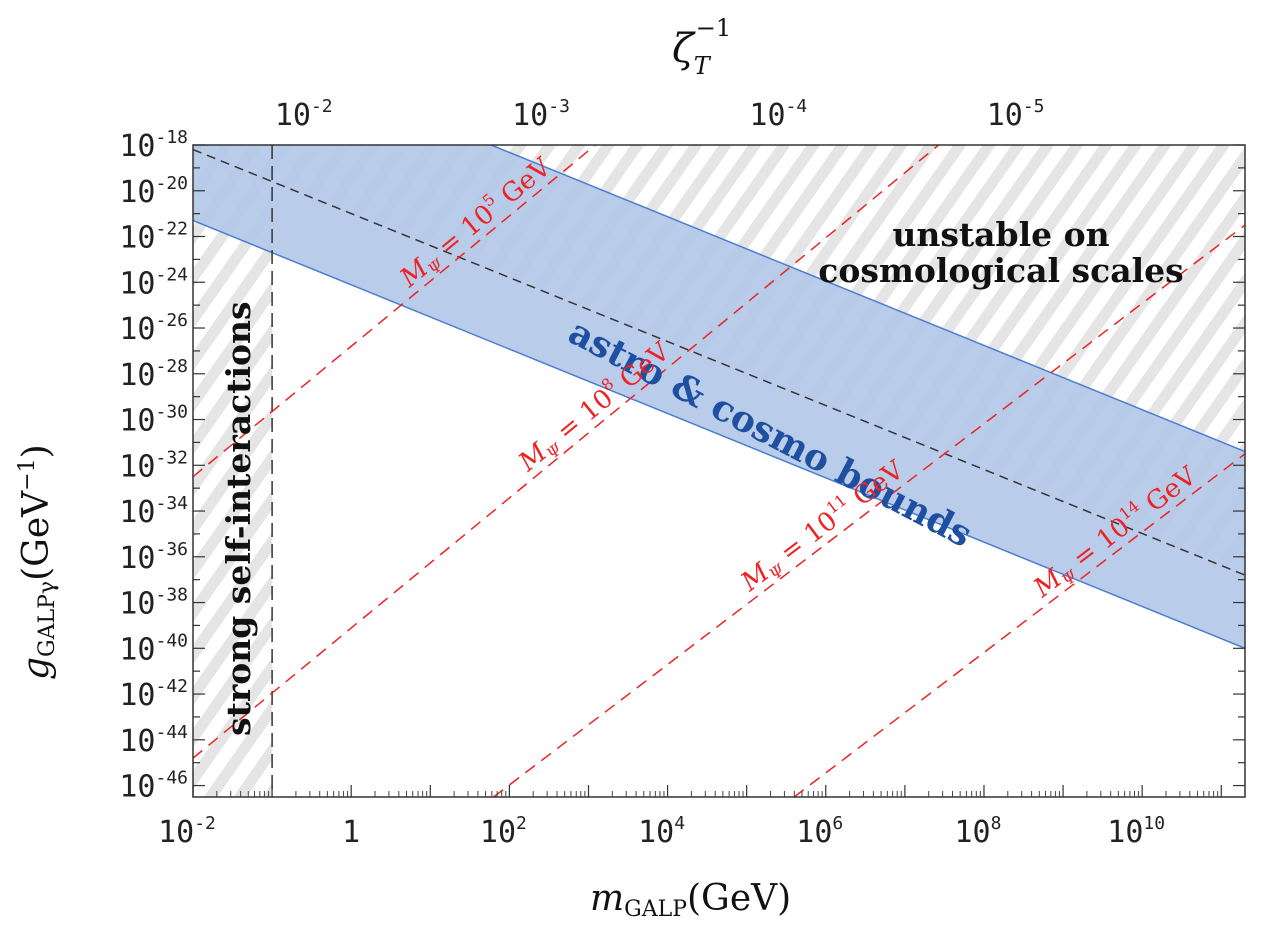  Describe the element at coordinates (153, 374) in the screenshot. I see `y-tick-label: 10-28` at that location.